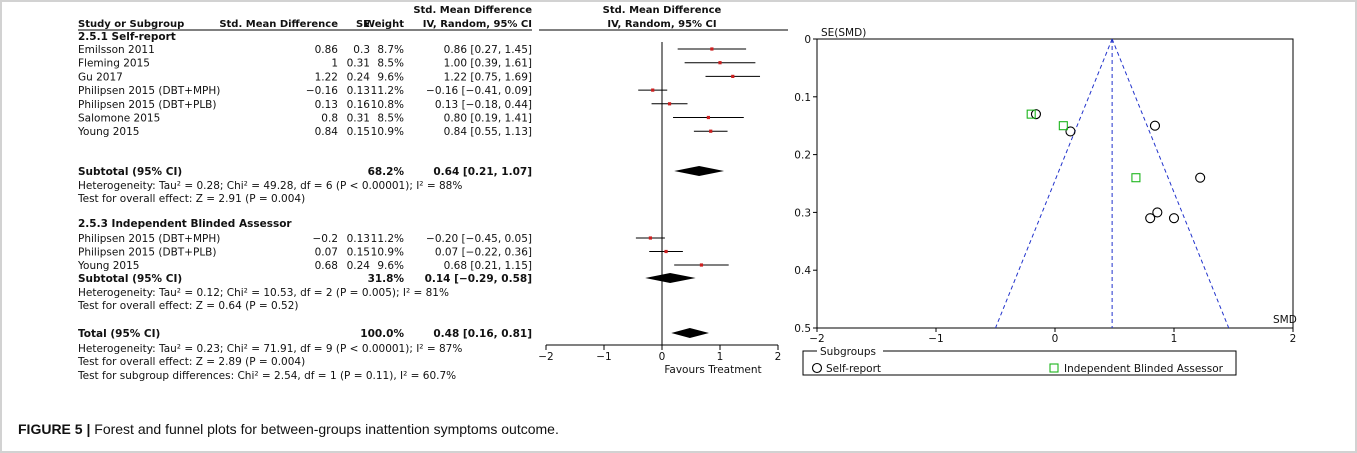  What do you see at coordinates (359, 105) in the screenshot?
I see `row-g1-5-se: 0.16` at bounding box center [359, 105].